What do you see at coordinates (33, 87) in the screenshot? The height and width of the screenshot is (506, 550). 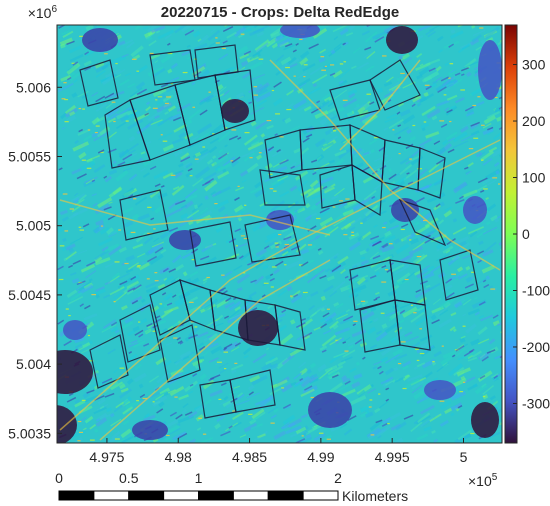 I see `y-tick-label: 5.006` at bounding box center [33, 87].